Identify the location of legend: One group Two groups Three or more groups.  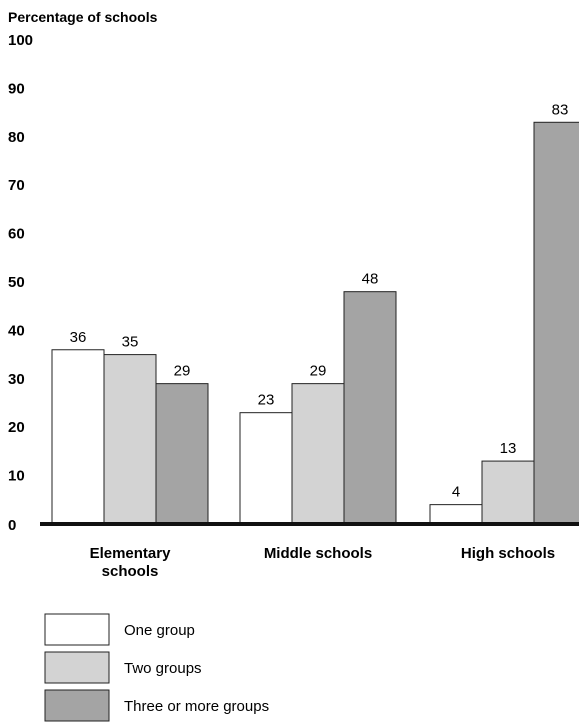
(156, 667).